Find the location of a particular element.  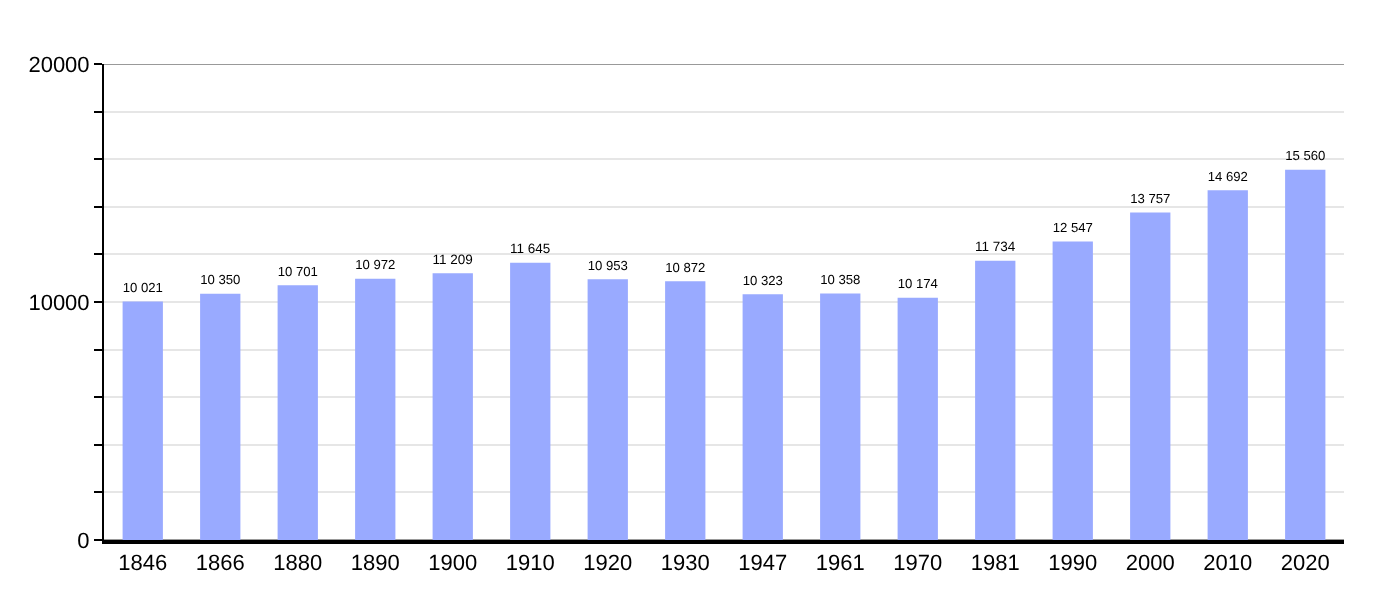

x-tick-label: 1990 is located at coordinates (1073, 564).